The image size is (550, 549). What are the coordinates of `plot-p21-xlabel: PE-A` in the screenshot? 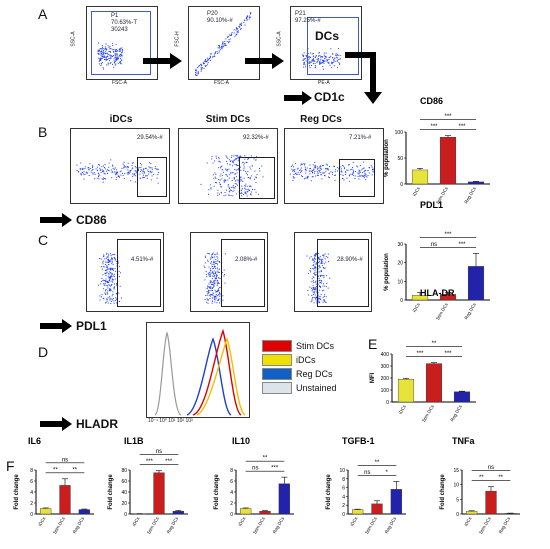 It's located at (324, 83).